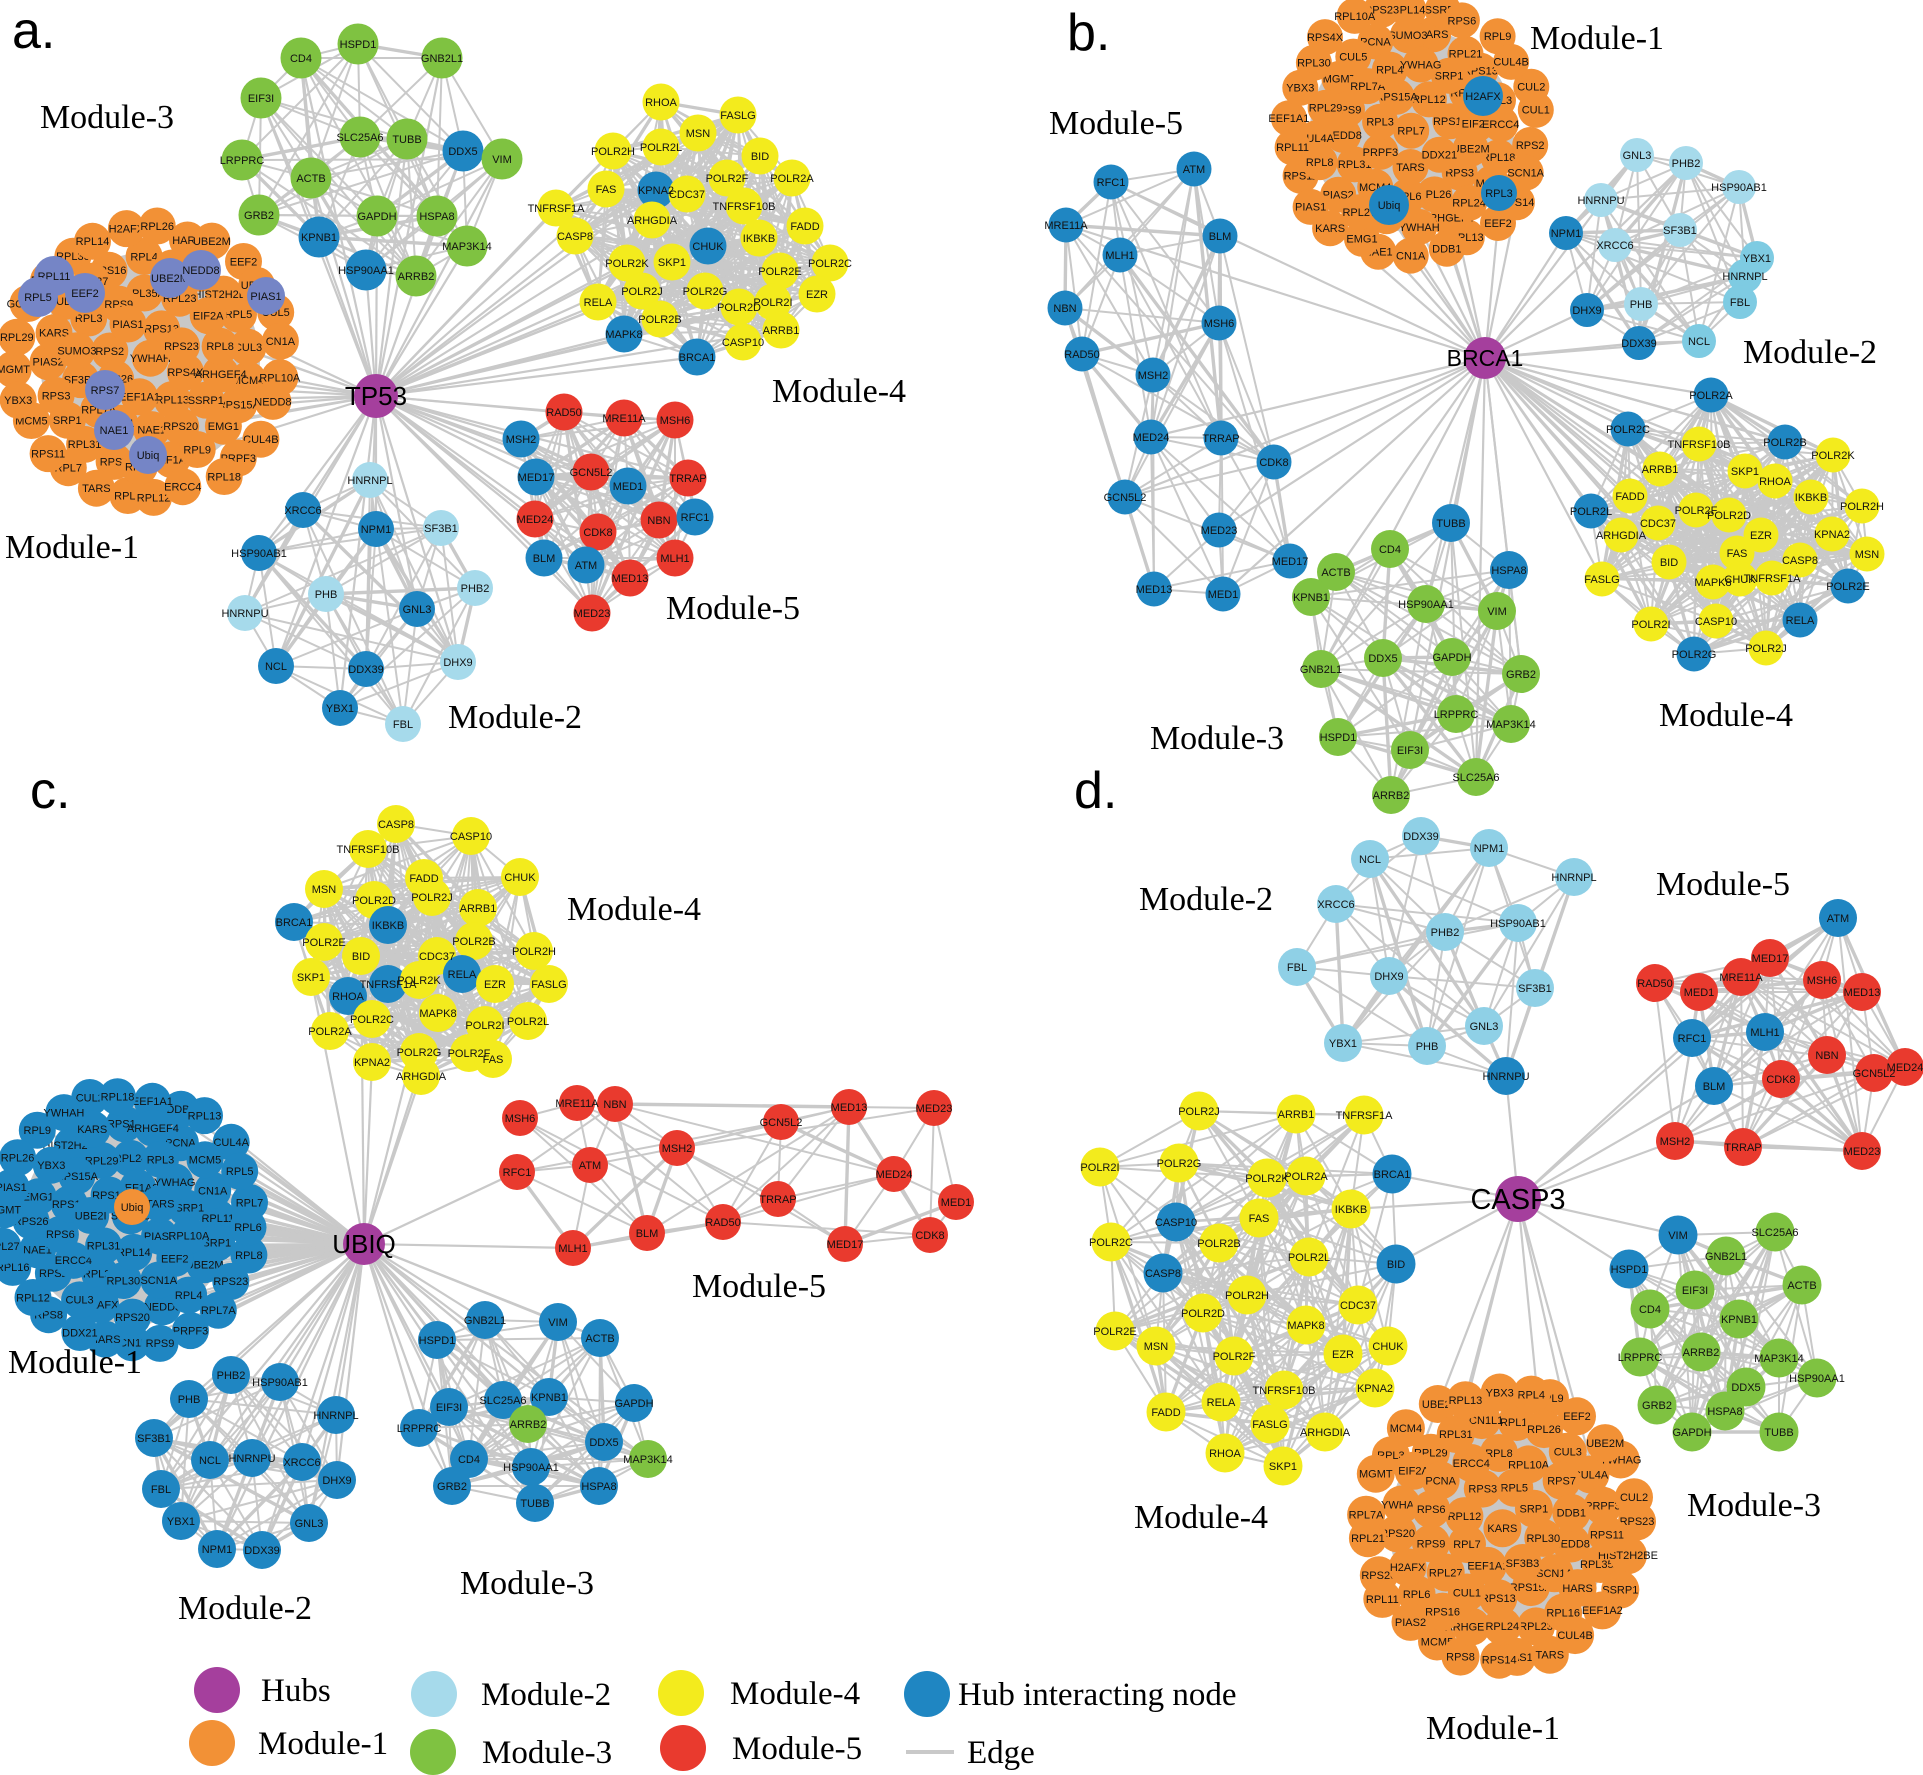 The width and height of the screenshot is (1923, 1775). I want to click on svg-text: KPNB1, so click(319, 238).